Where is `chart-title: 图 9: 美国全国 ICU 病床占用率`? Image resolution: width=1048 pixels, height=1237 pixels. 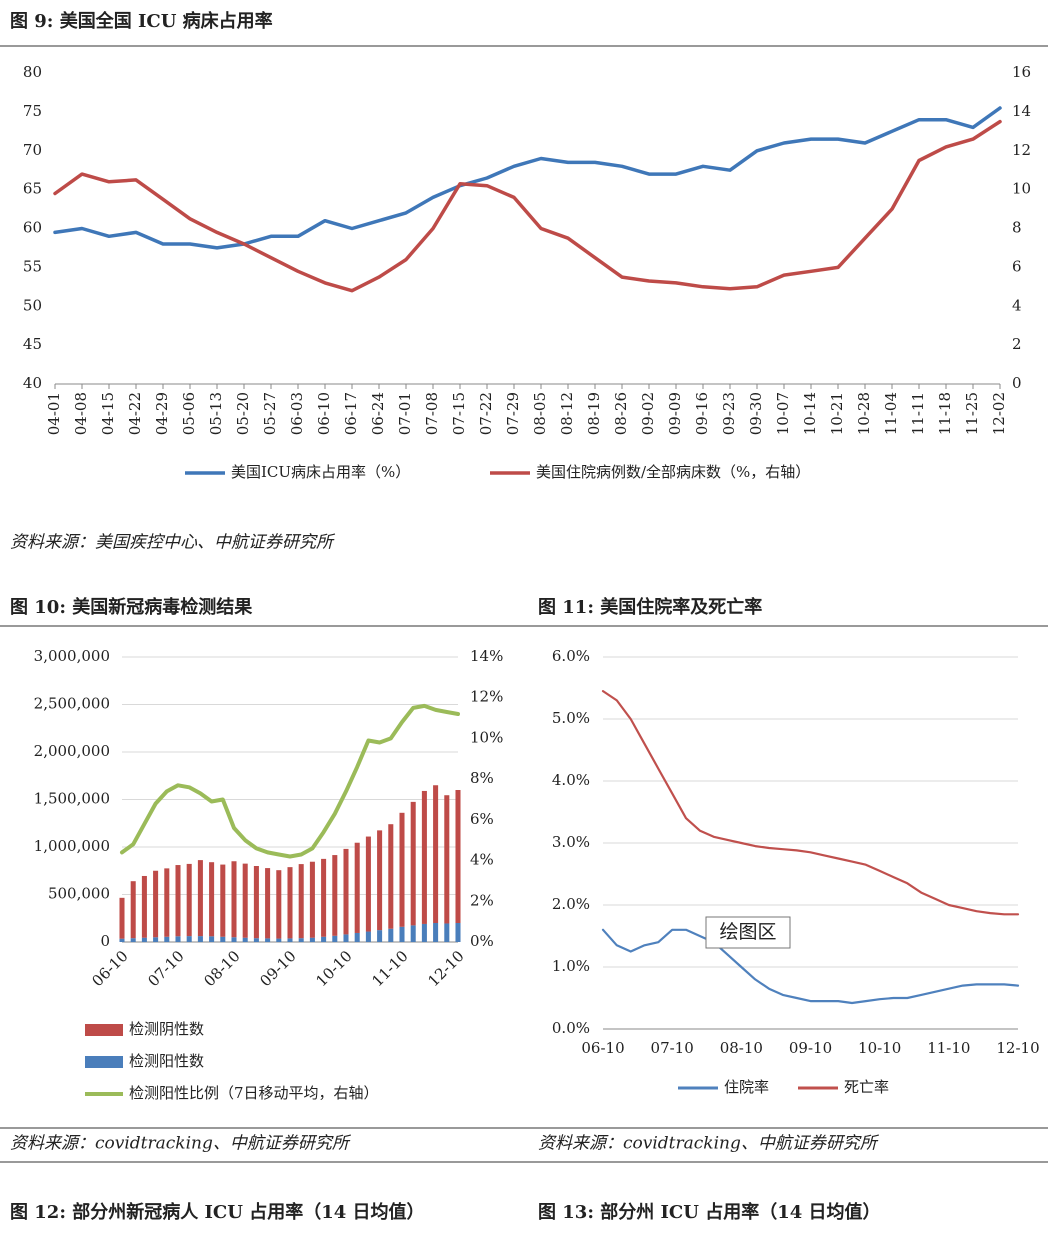
chart-title: 图 9: 美国全国 ICU 病床占用率 is located at coordinates (141, 21).